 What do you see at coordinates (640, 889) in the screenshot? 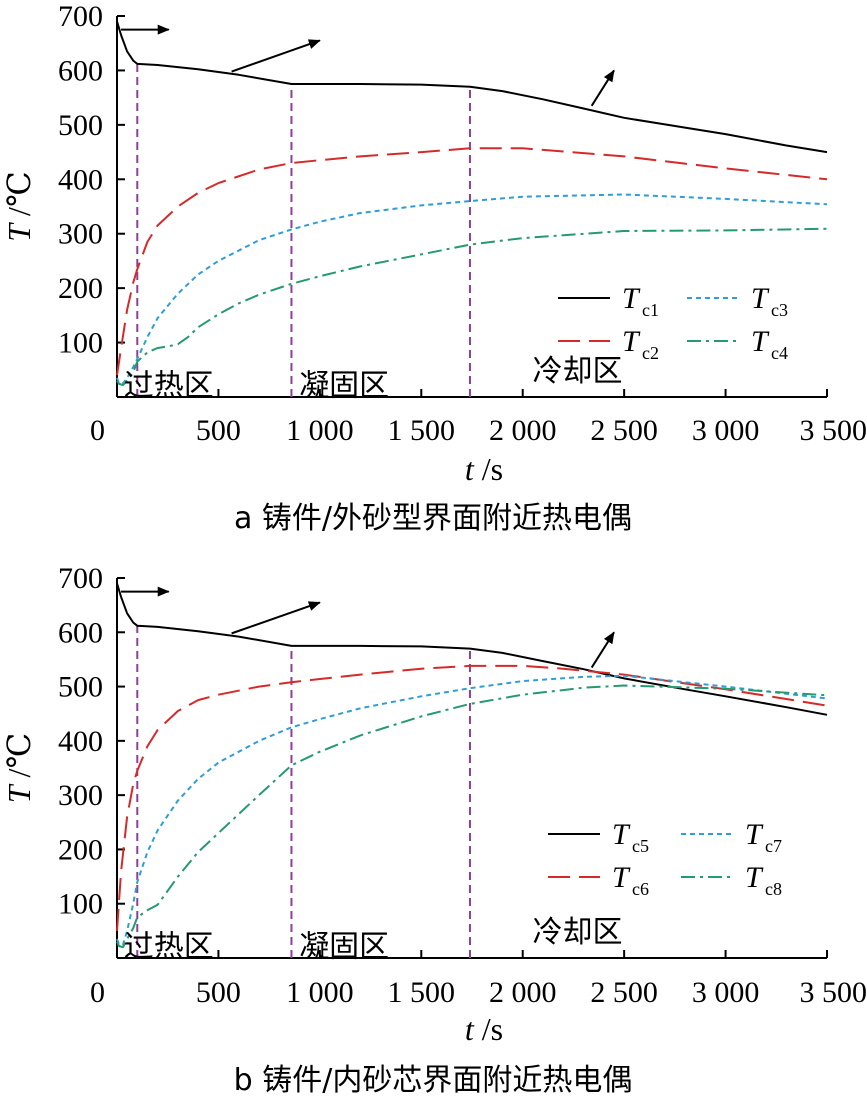
I see `legend-sub-c6: c6` at bounding box center [640, 889].